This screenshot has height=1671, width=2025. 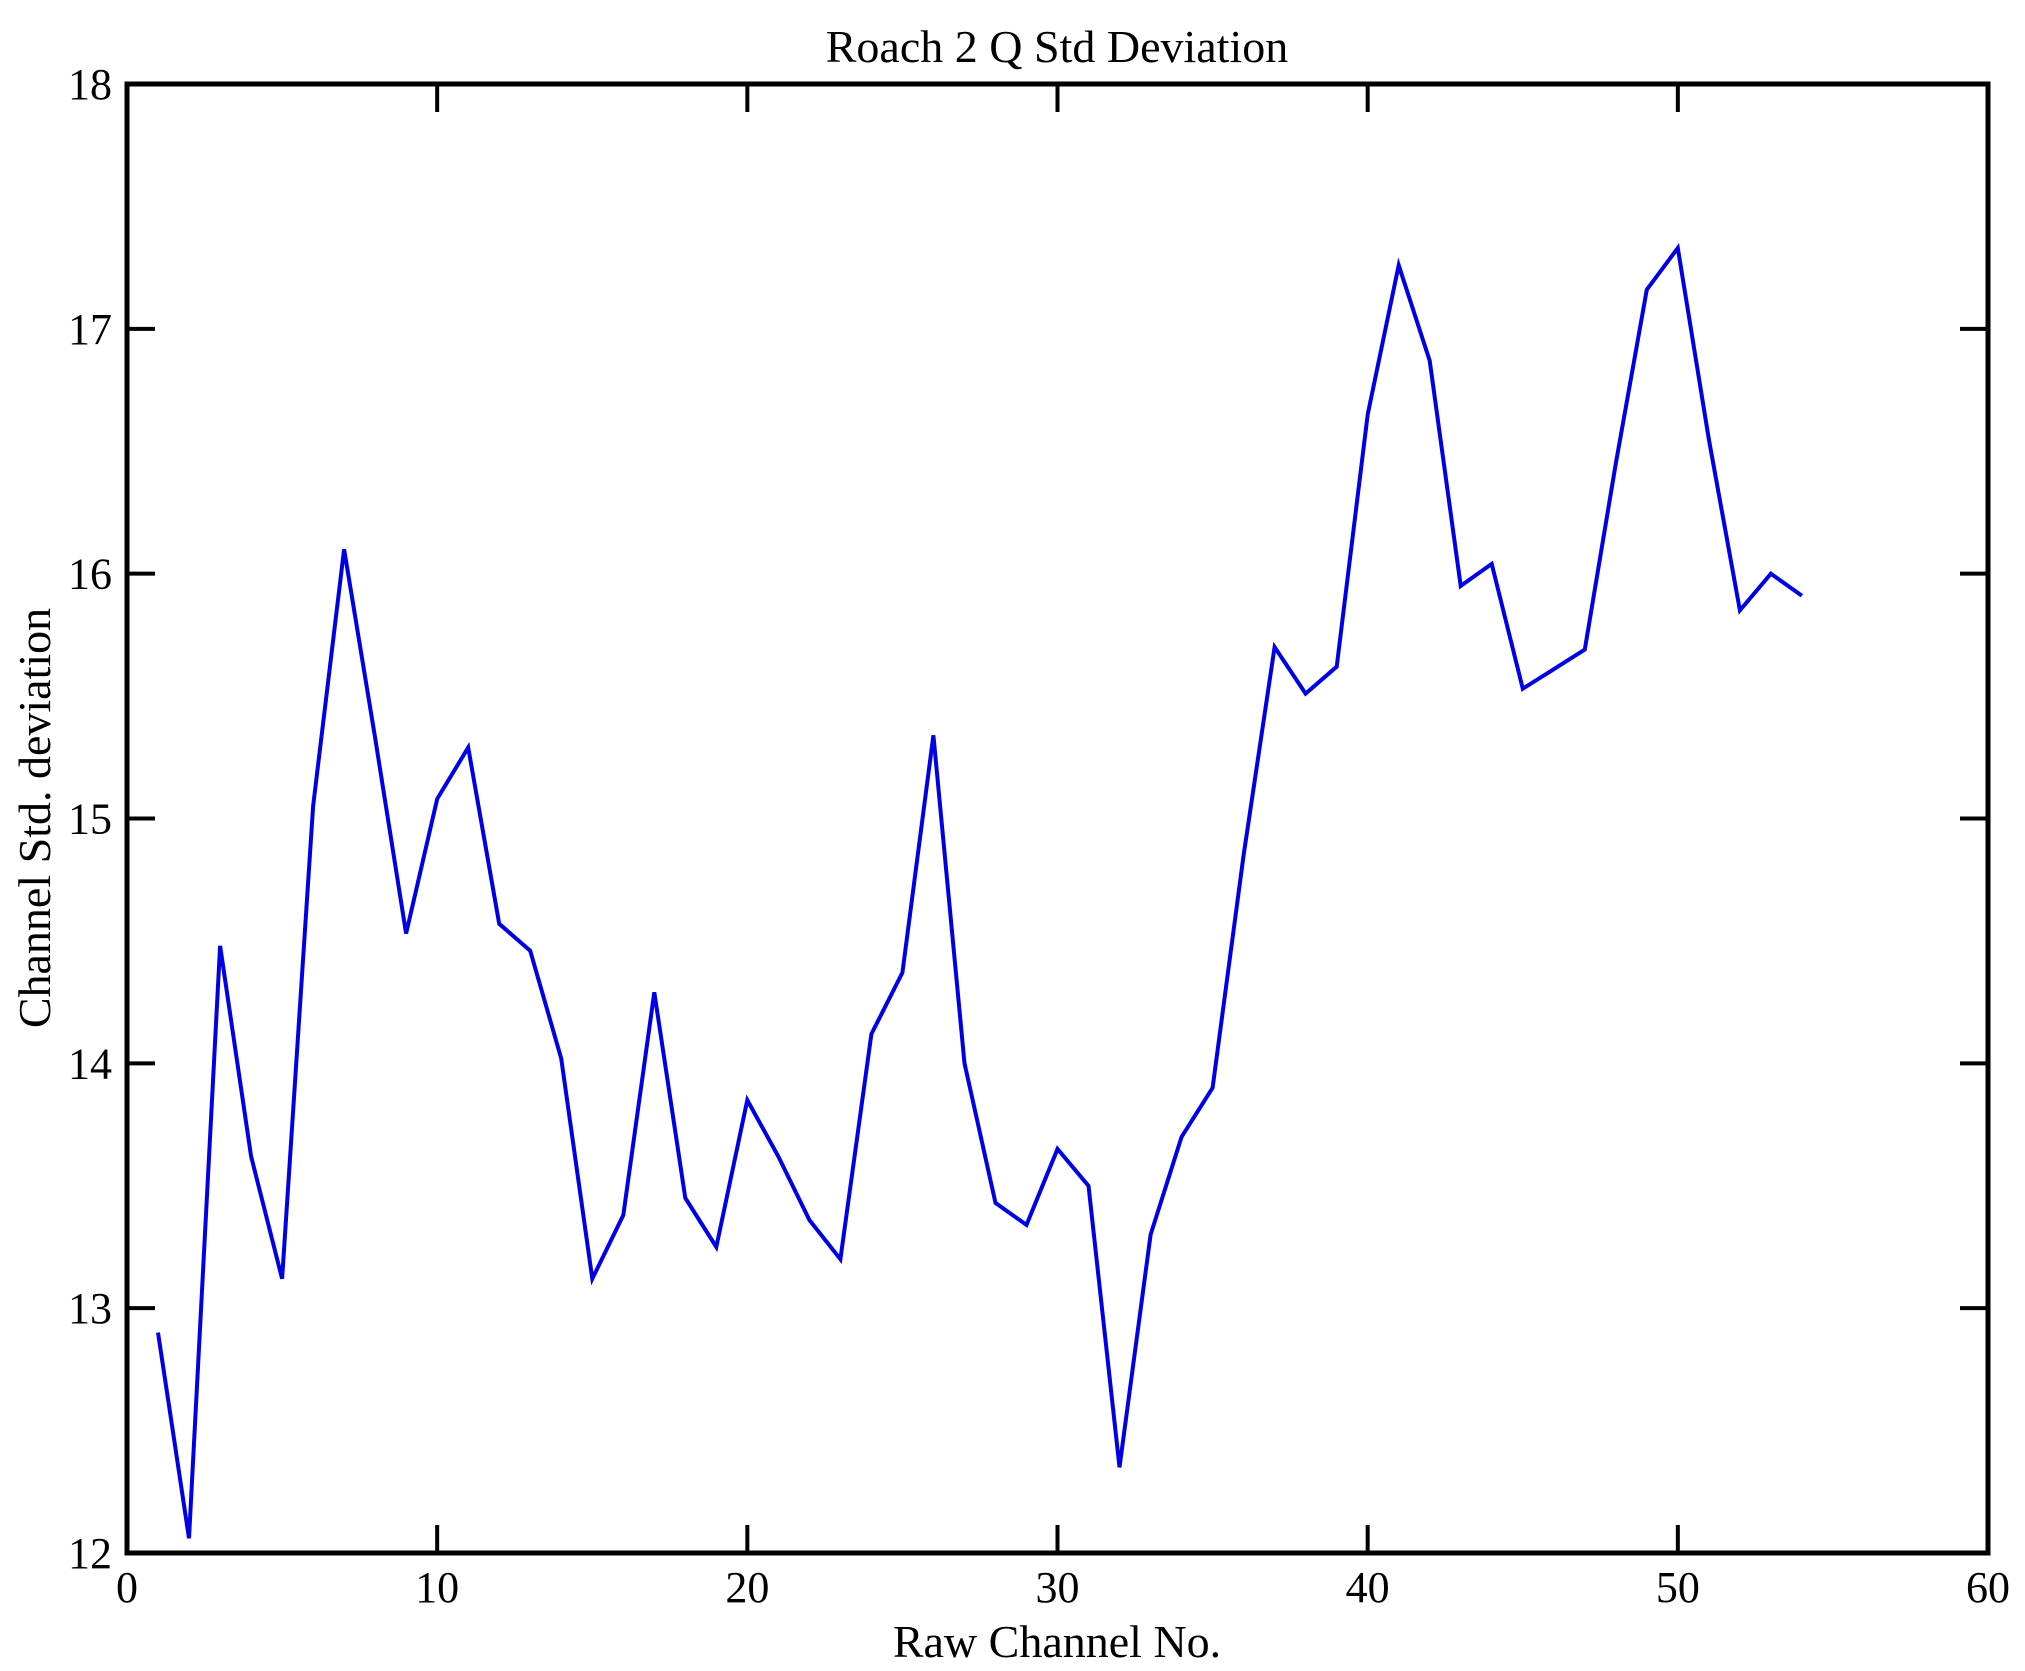 I want to click on x-tick-label: 40, so click(x=1368, y=1587).